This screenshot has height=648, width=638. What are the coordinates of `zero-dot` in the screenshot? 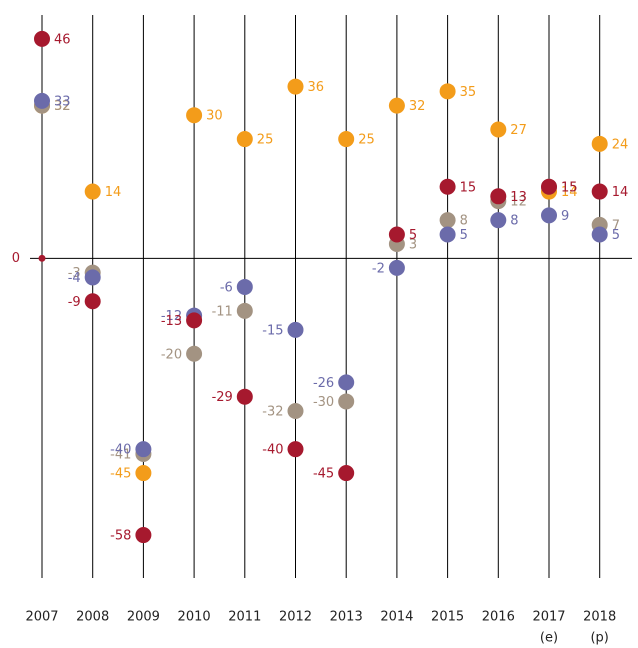 It's located at (42, 258).